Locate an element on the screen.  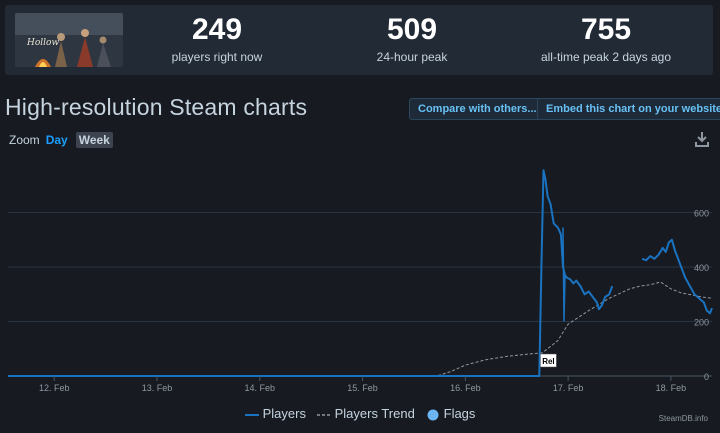
page-title: High-resolution Steam charts is located at coordinates (156, 107).